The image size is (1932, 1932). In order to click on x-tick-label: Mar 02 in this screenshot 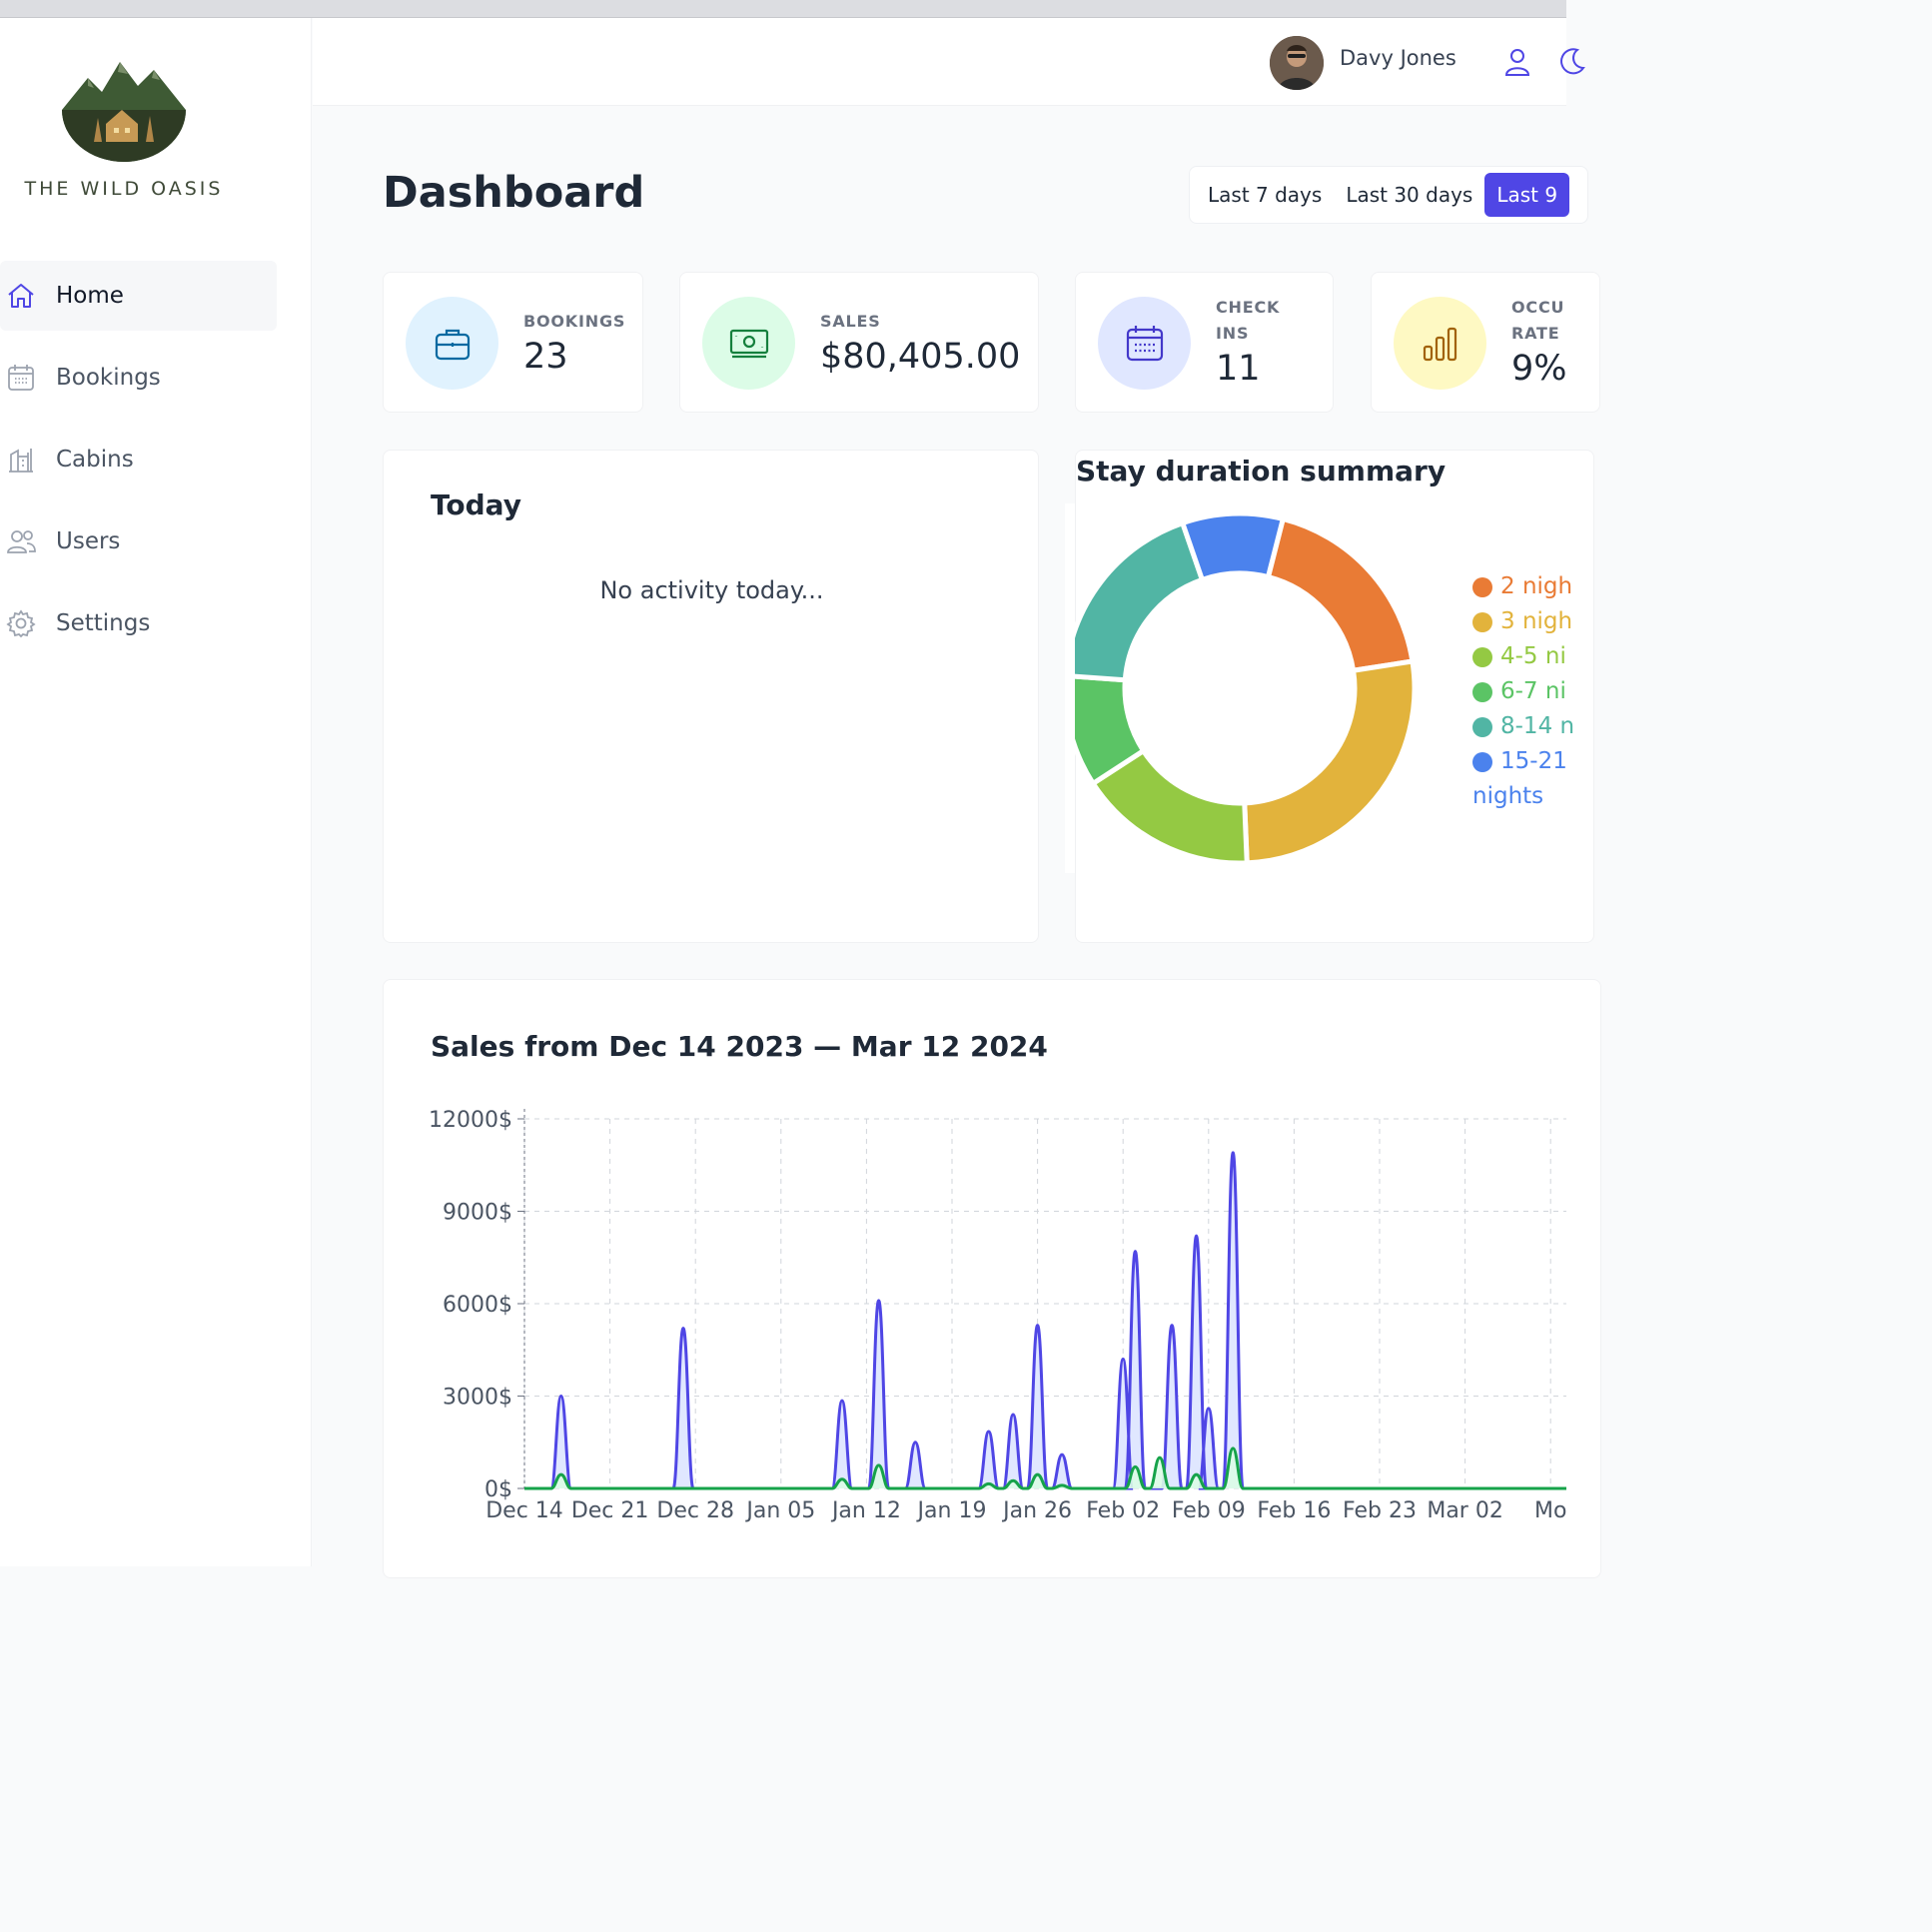, I will do `click(1465, 1510)`.